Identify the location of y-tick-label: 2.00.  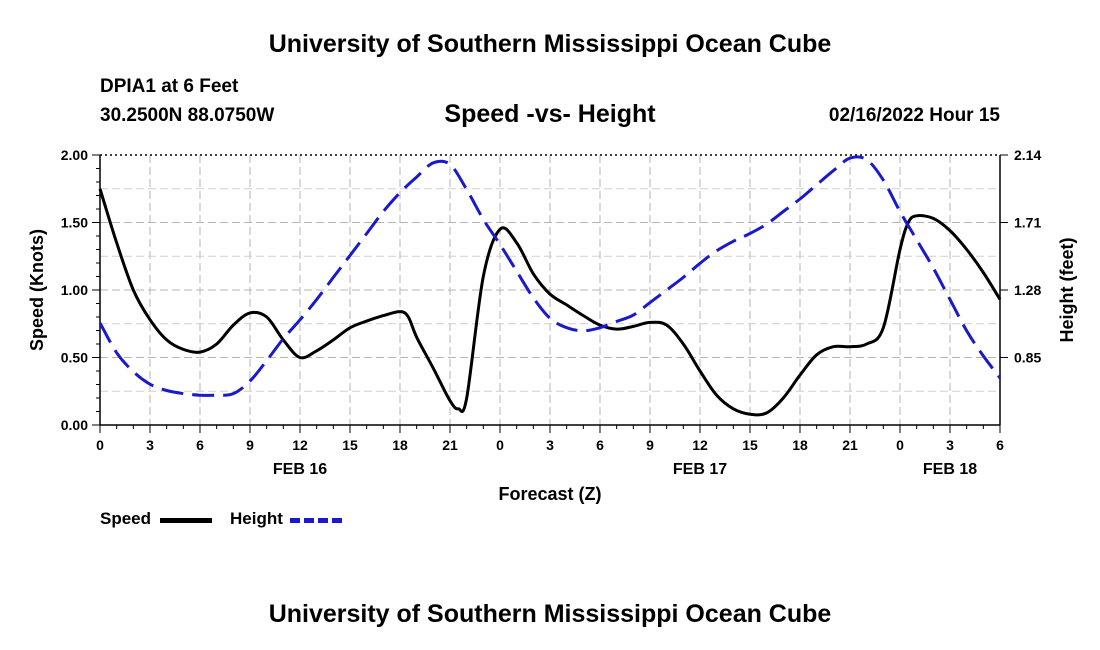
(74, 155).